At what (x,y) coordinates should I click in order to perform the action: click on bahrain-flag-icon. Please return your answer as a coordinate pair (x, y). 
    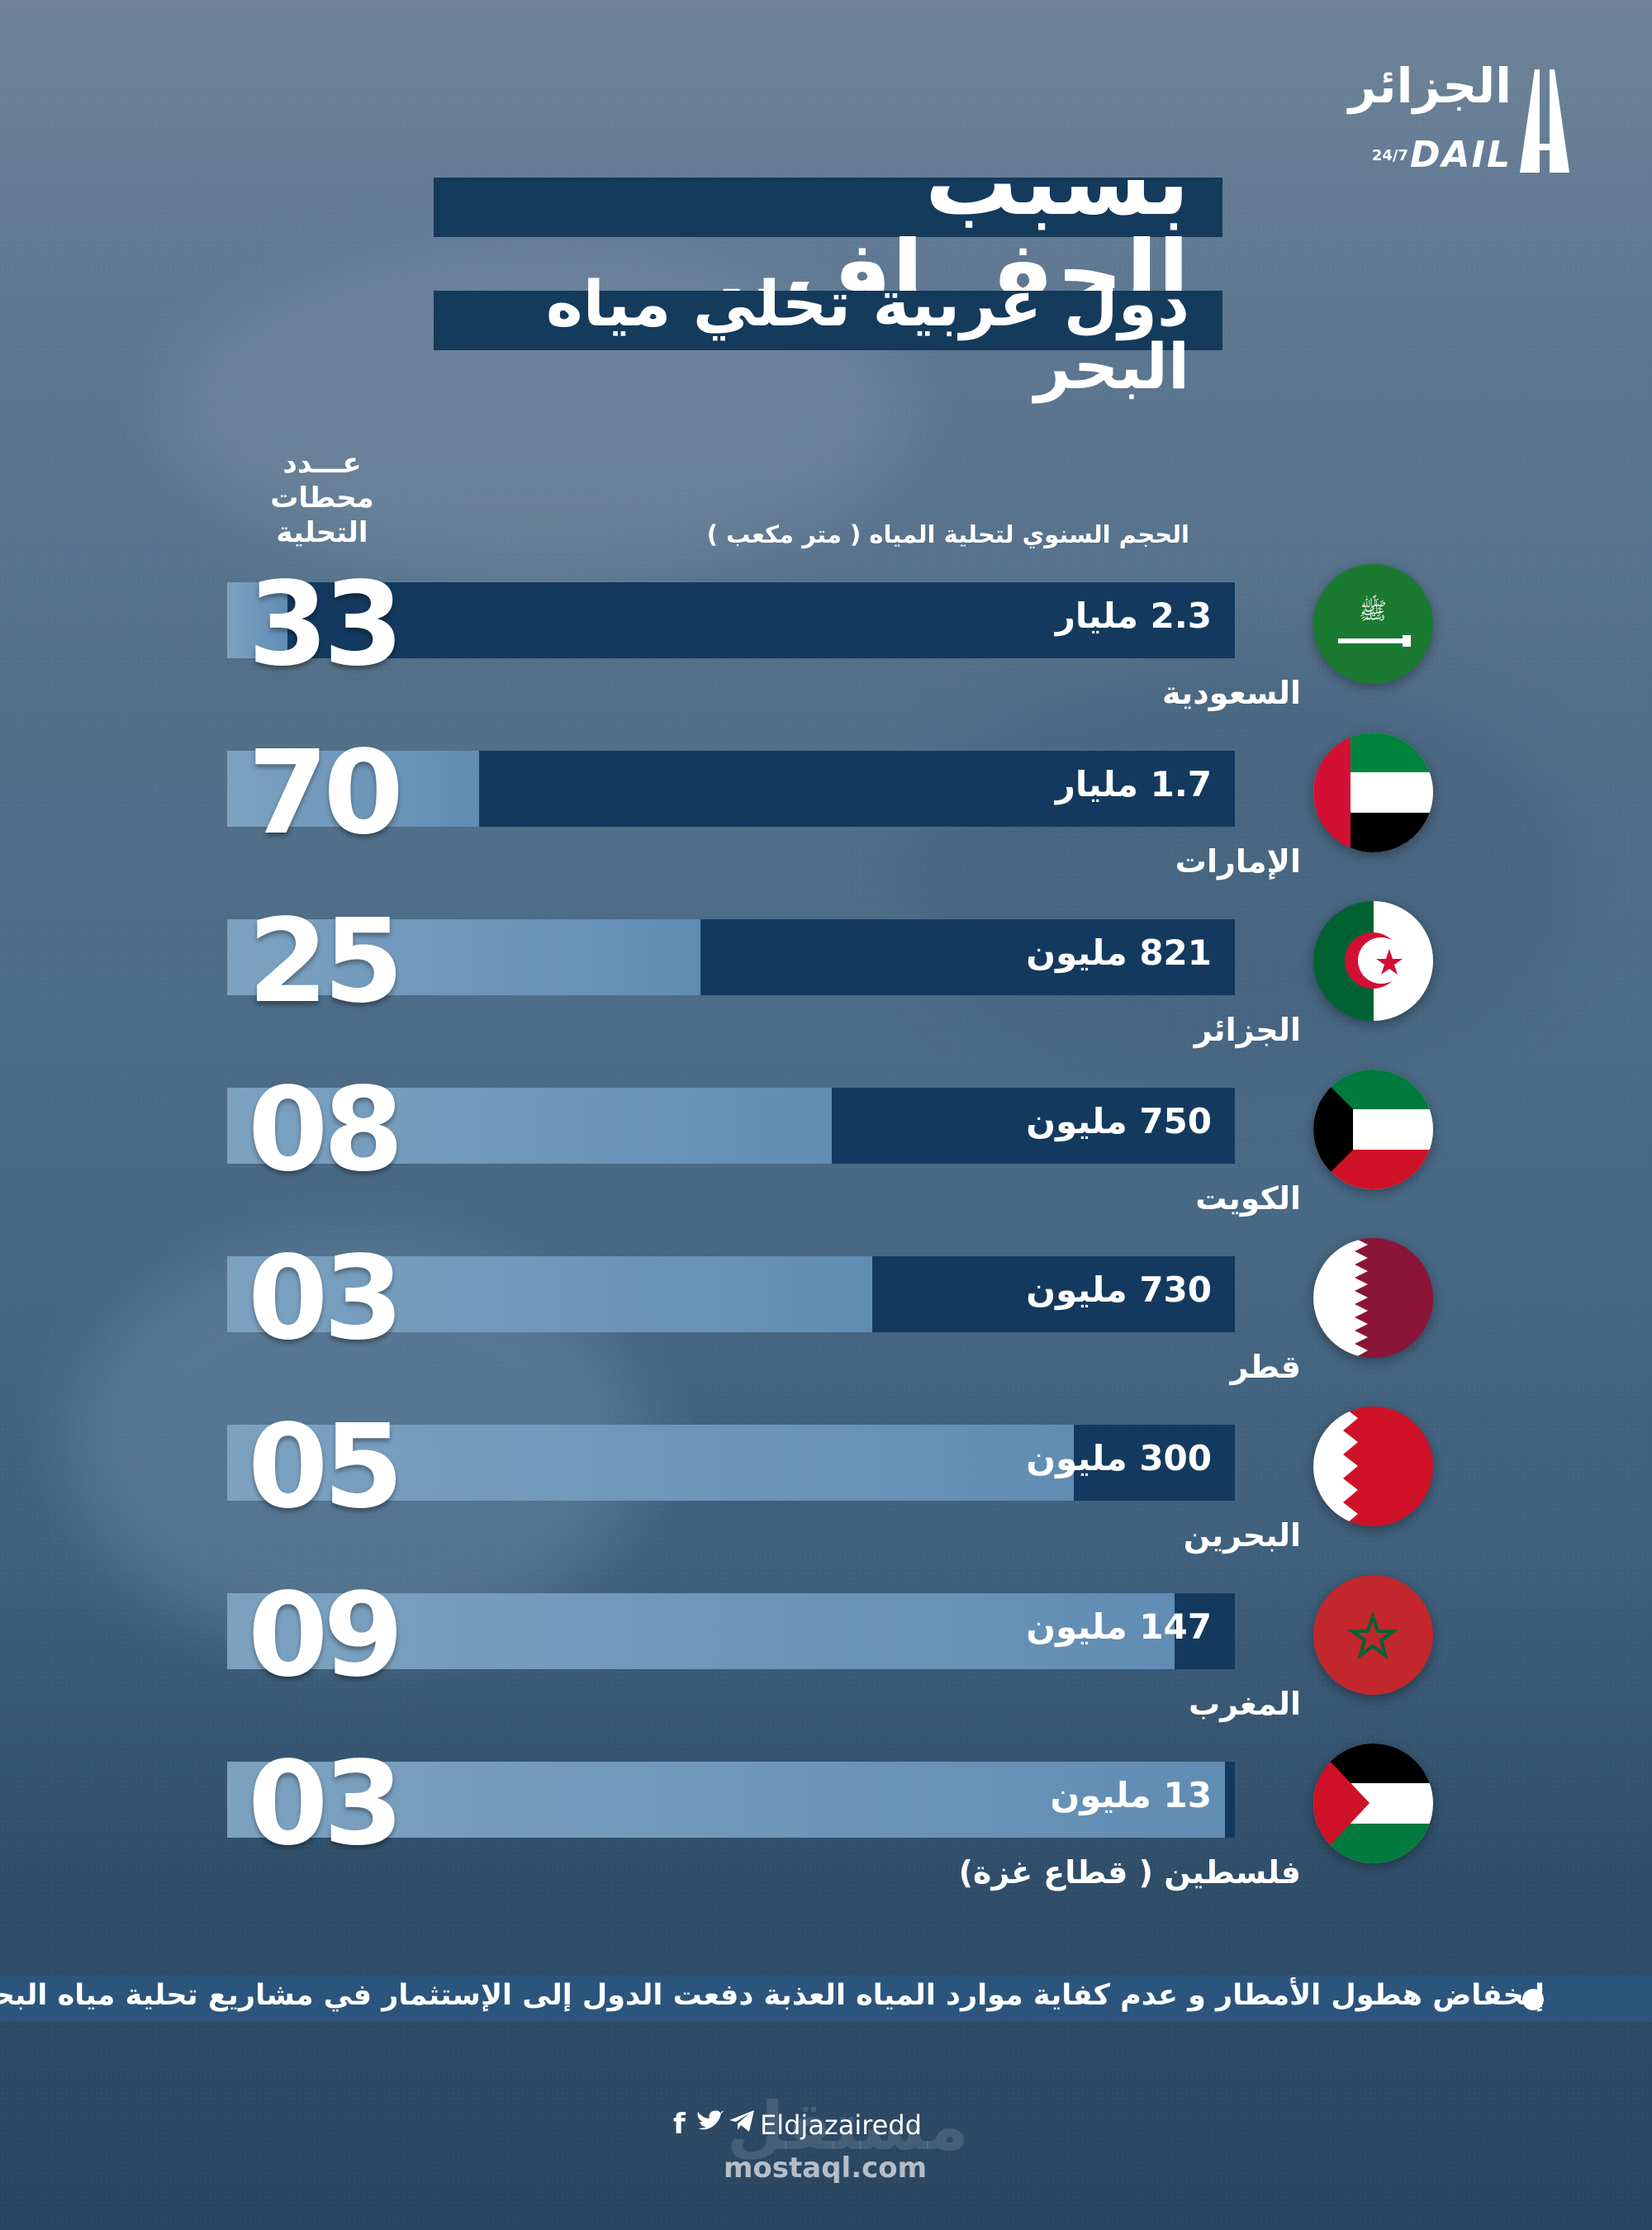
    Looking at the image, I should click on (1373, 1466).